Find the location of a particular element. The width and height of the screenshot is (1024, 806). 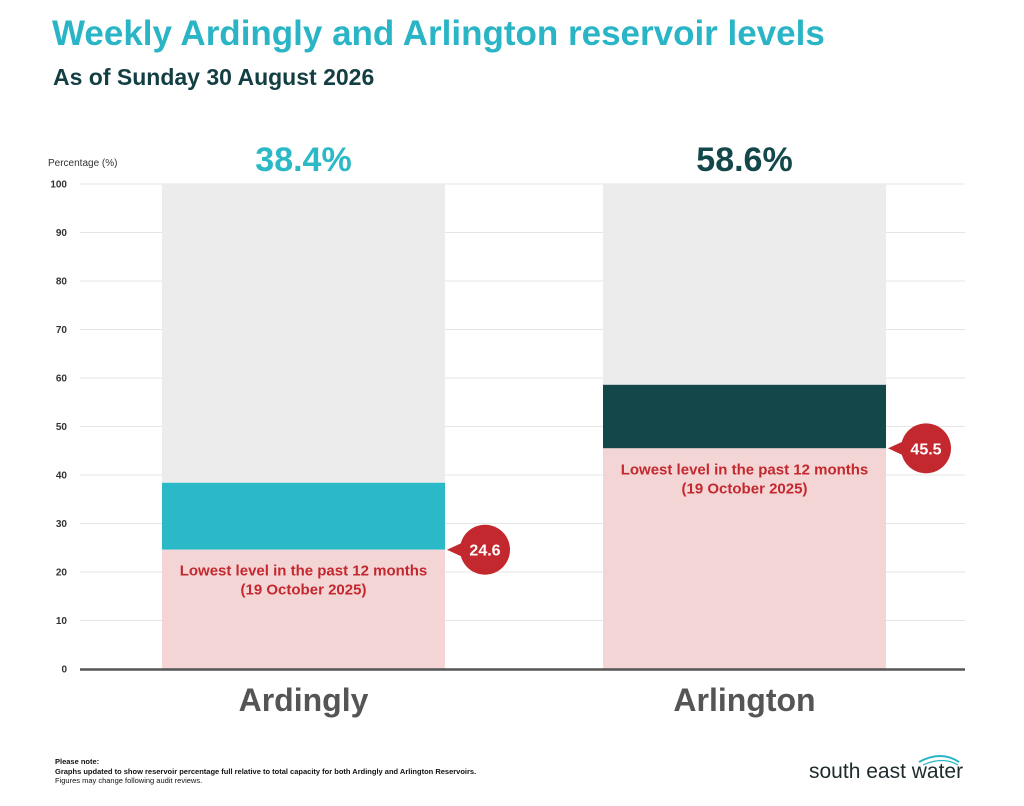

y-tick-label: 20 is located at coordinates (62, 573).